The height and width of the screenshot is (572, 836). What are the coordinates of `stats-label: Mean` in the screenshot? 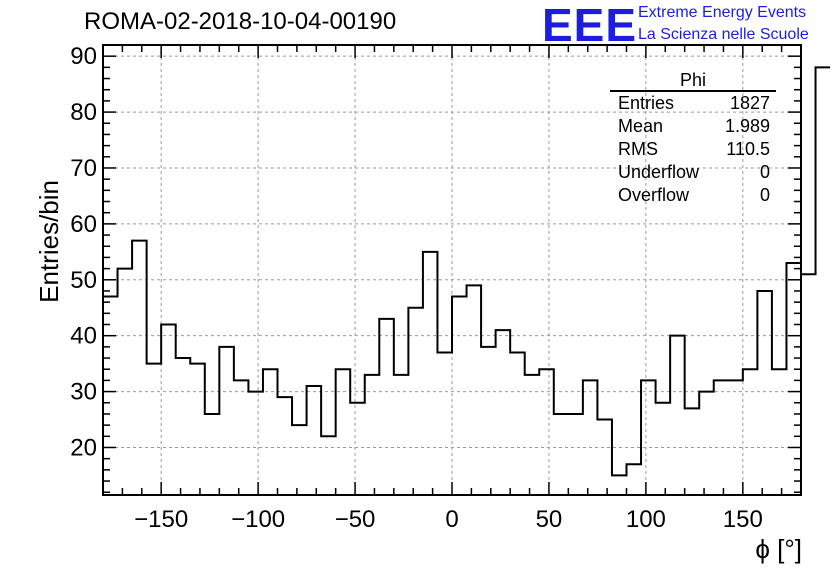 It's located at (641, 126).